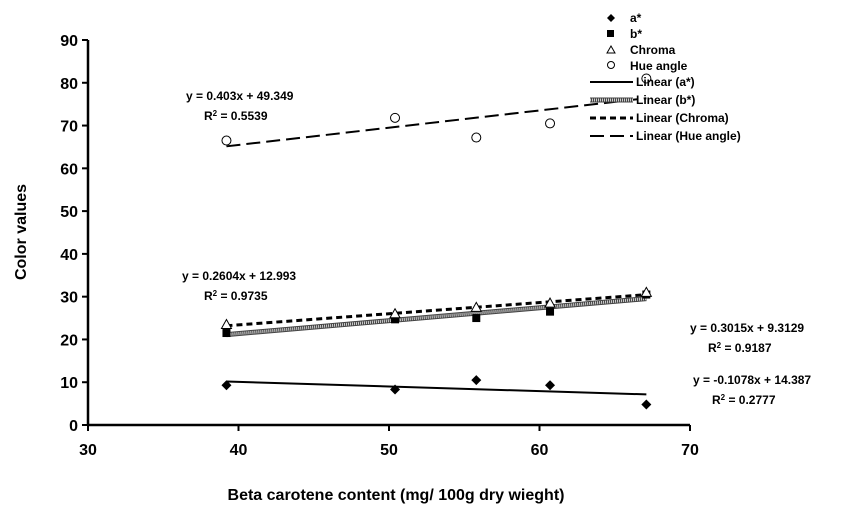 The width and height of the screenshot is (858, 506). Describe the element at coordinates (69, 383) in the screenshot. I see `y-tick-label: 10` at that location.